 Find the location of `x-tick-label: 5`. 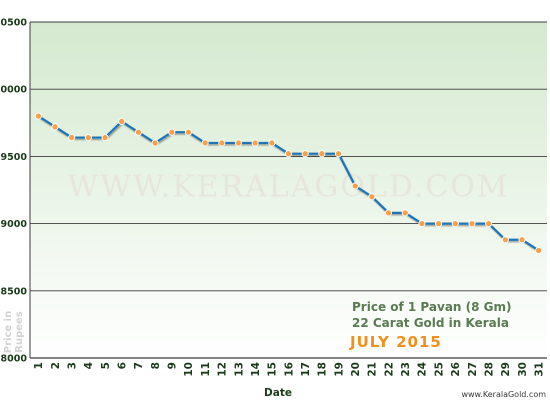

x-tick-label: 5 is located at coordinates (106, 365).